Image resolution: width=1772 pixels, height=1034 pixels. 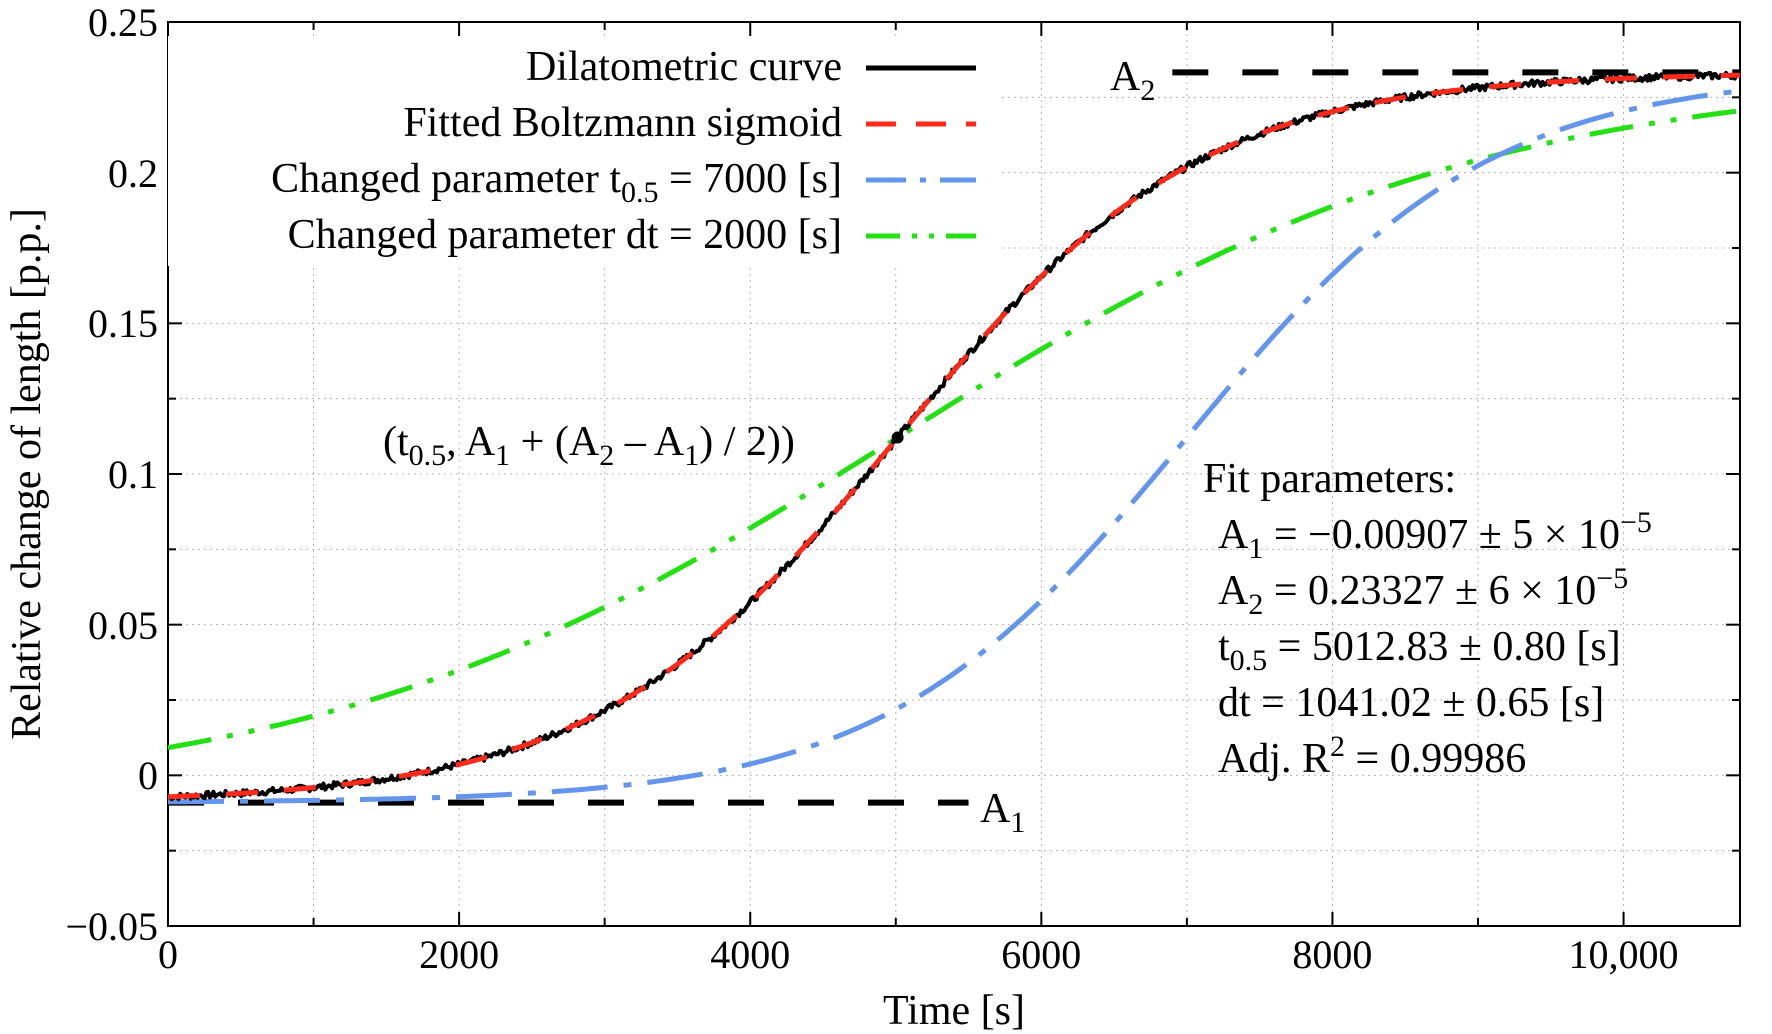 I want to click on y-tick-label: 0, so click(x=148, y=775).